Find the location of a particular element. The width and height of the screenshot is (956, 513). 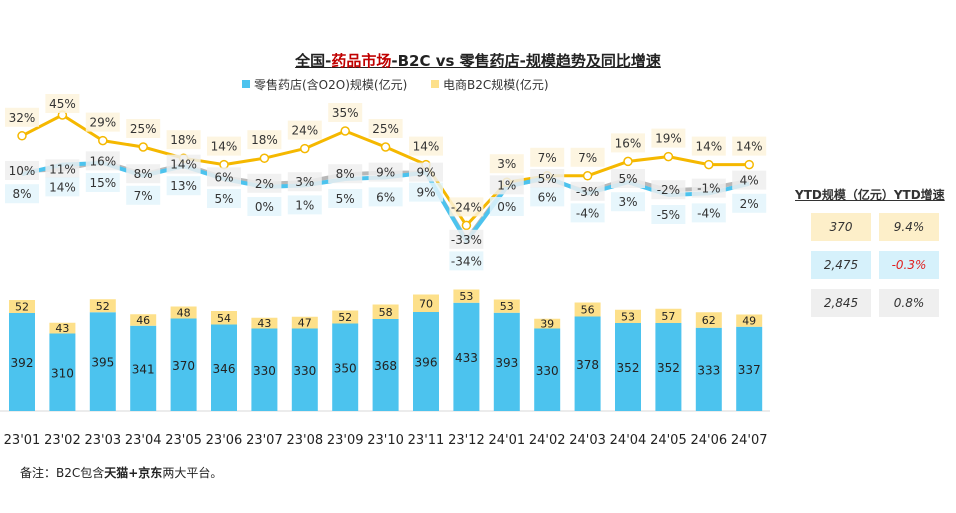

x-tick-label: 24'06 is located at coordinates (708, 440).